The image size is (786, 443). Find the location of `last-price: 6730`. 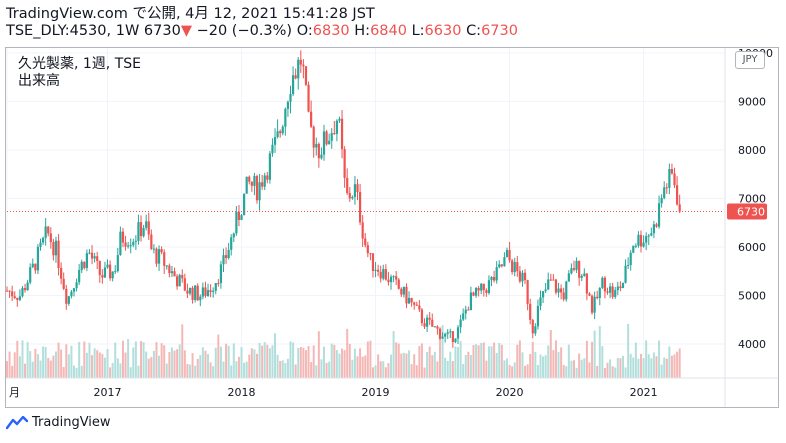

last-price: 6730 is located at coordinates (162, 31).